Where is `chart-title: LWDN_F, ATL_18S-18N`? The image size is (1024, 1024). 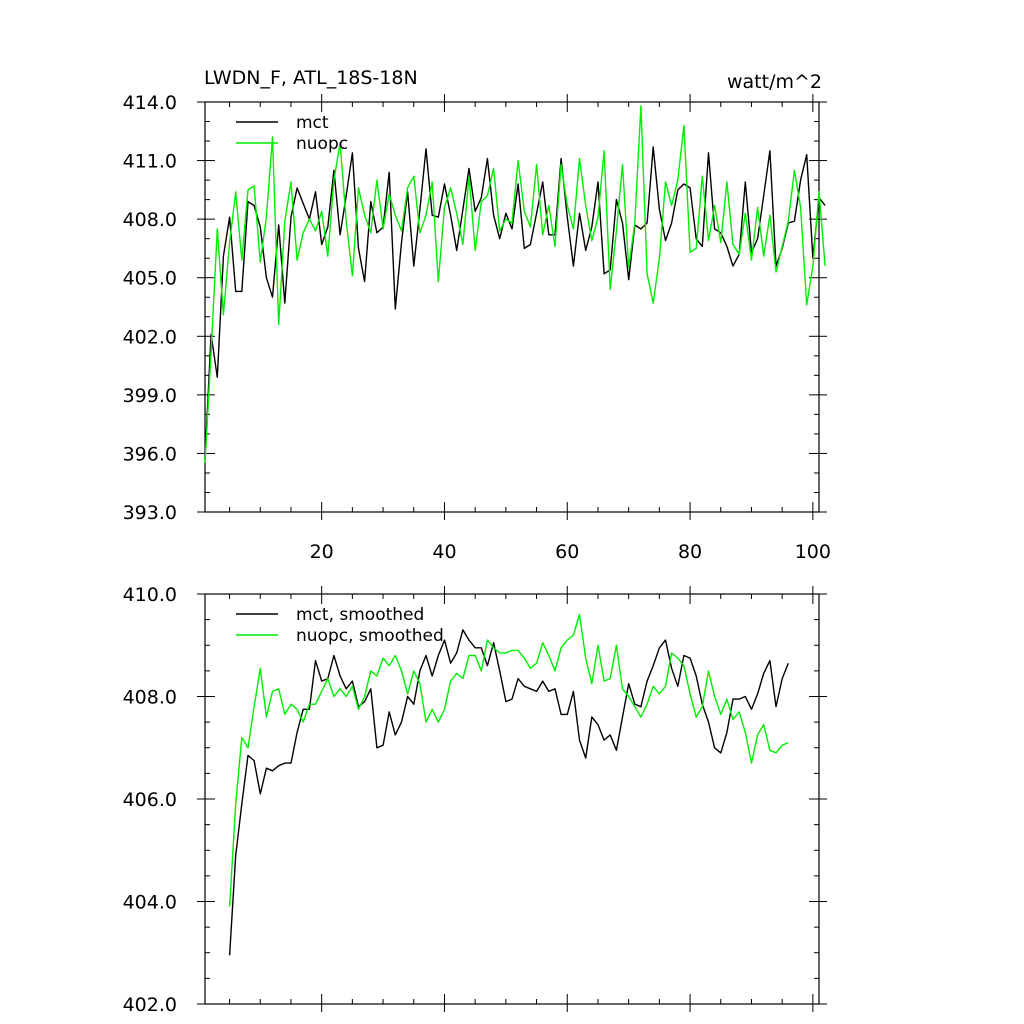
chart-title: LWDN_F, ATL_18S-18N is located at coordinates (311, 78).